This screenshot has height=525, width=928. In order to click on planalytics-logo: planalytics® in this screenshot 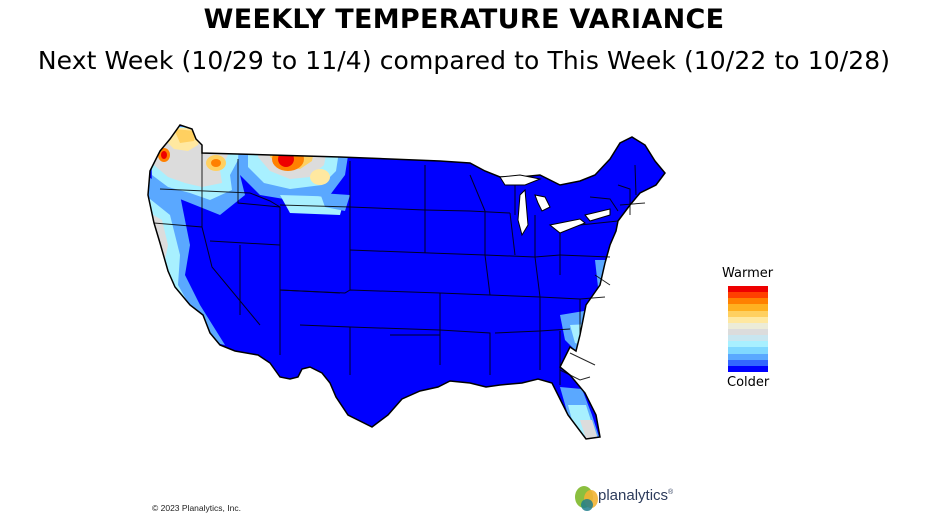, I will do `click(627, 498)`.